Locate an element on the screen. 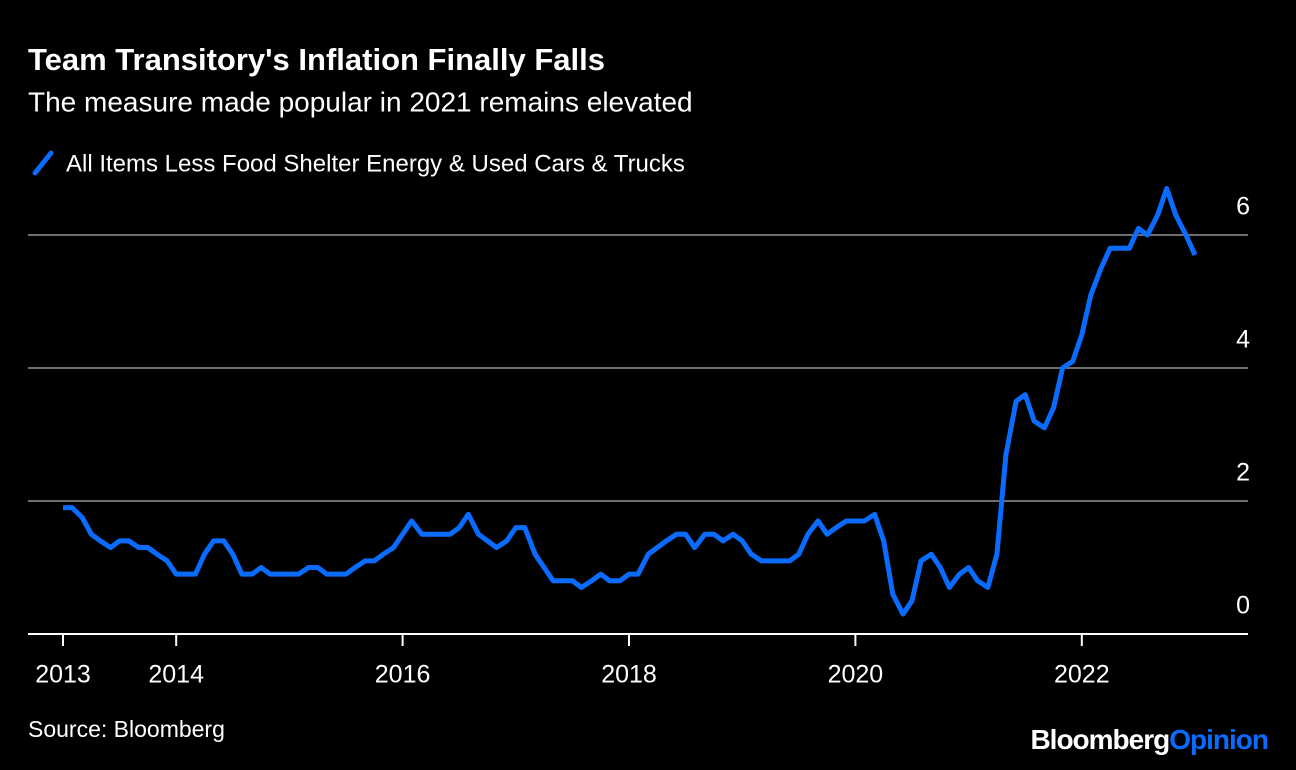  x-tick-label: 2018 is located at coordinates (629, 675).